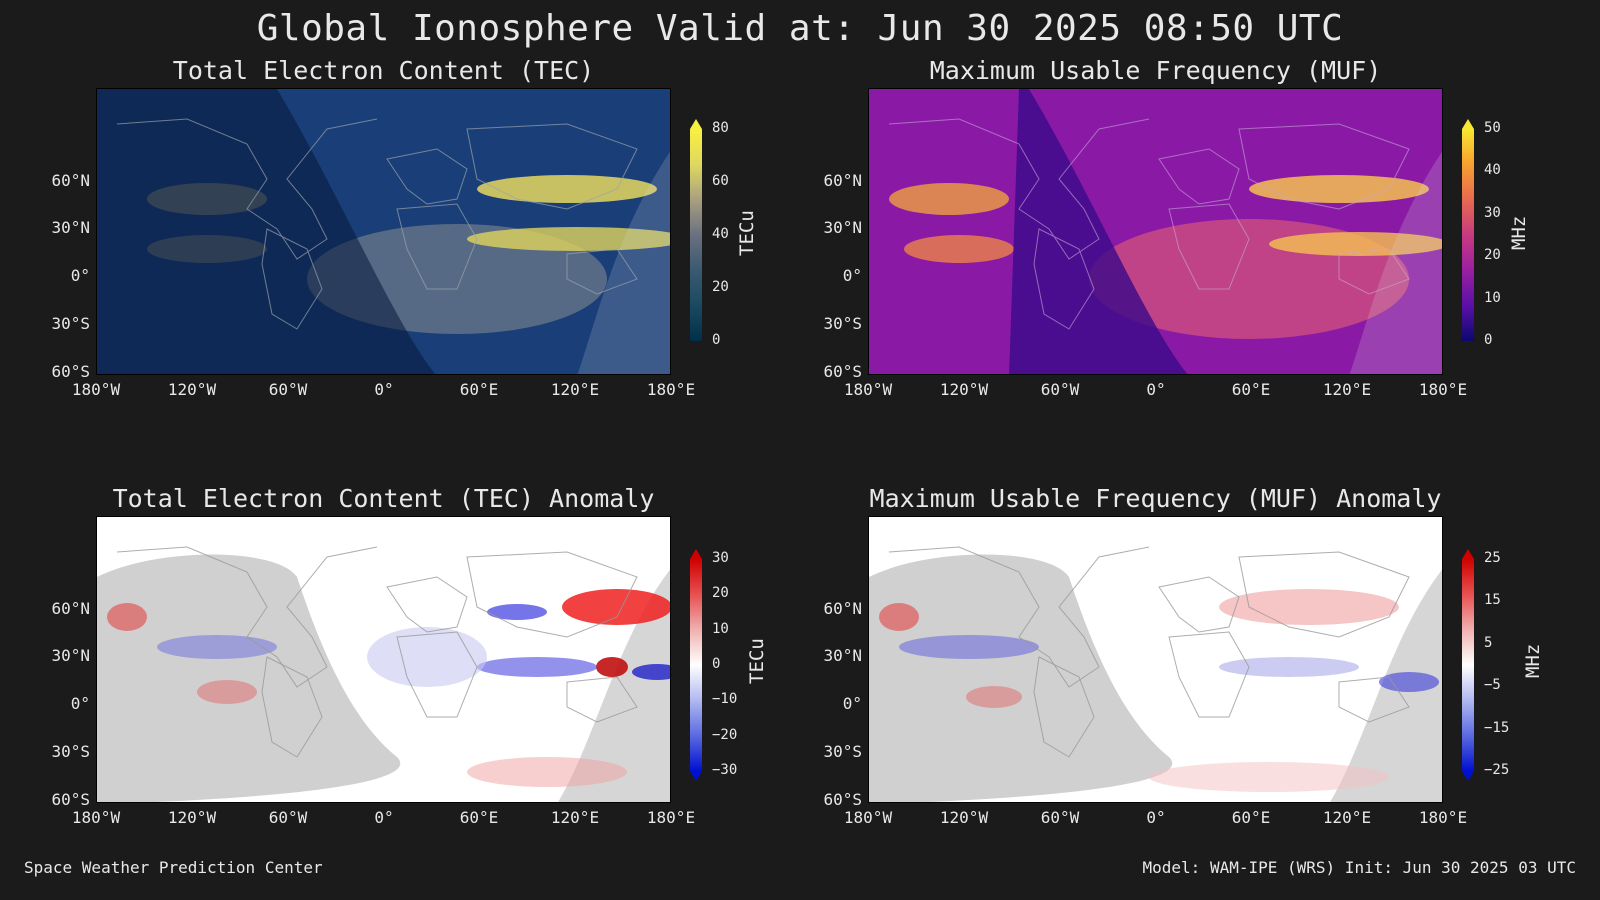  Describe the element at coordinates (725, 699) in the screenshot. I see `tec-anom-colorbar-tick: −10` at that location.